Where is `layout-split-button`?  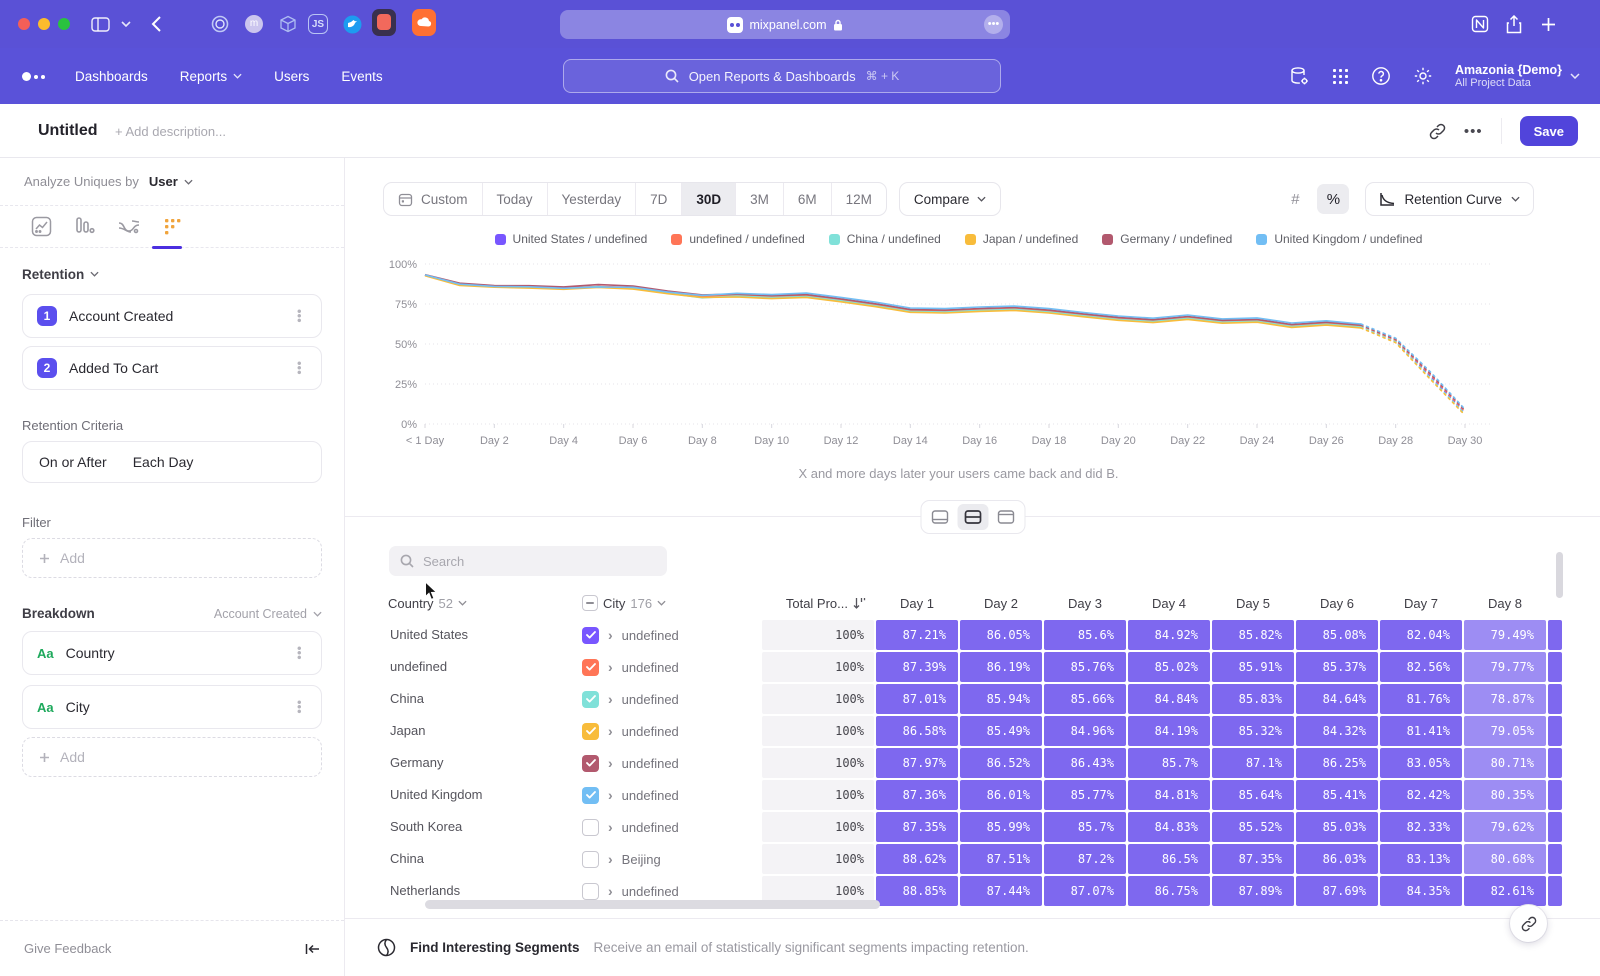 layout-split-button is located at coordinates (972, 517).